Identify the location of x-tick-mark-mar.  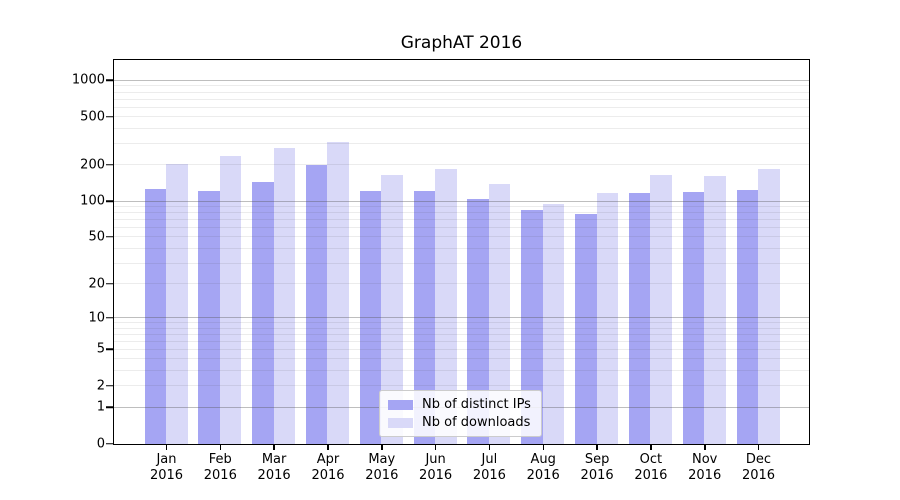
(274, 447).